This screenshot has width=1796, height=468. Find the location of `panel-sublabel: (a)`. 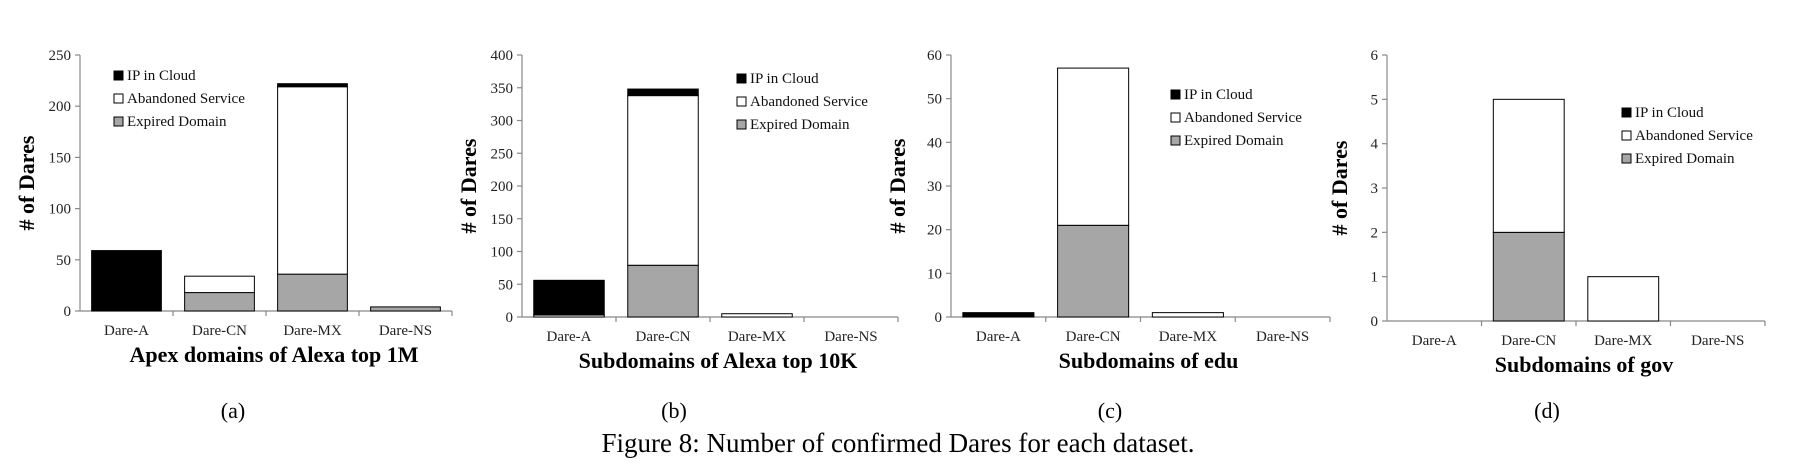

panel-sublabel: (a) is located at coordinates (233, 410).